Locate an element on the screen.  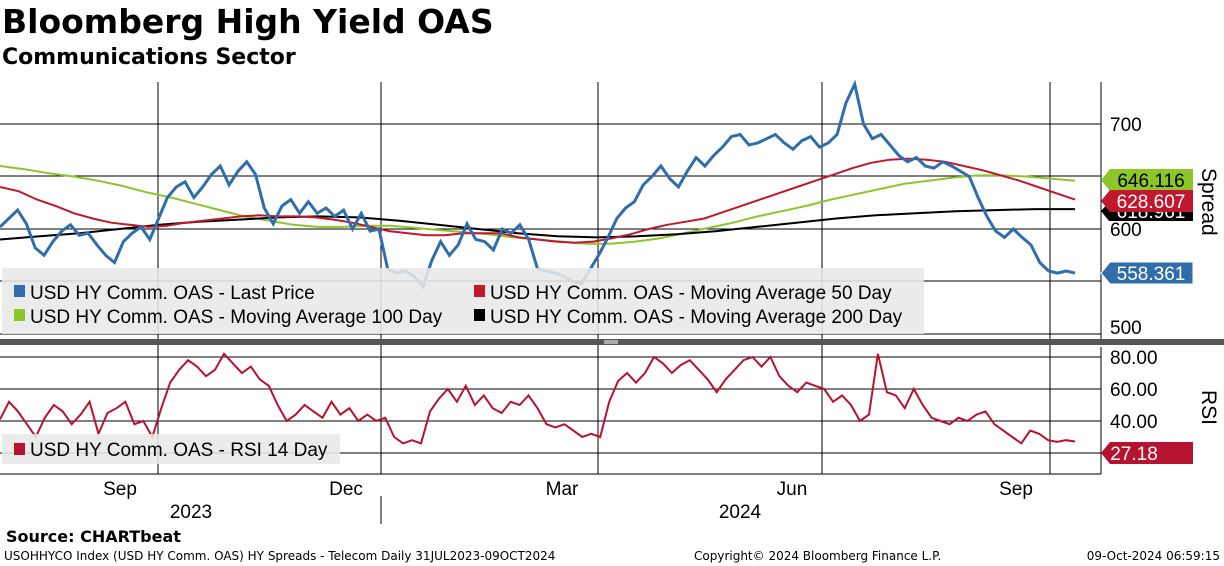
year-label: 2023 is located at coordinates (191, 512).